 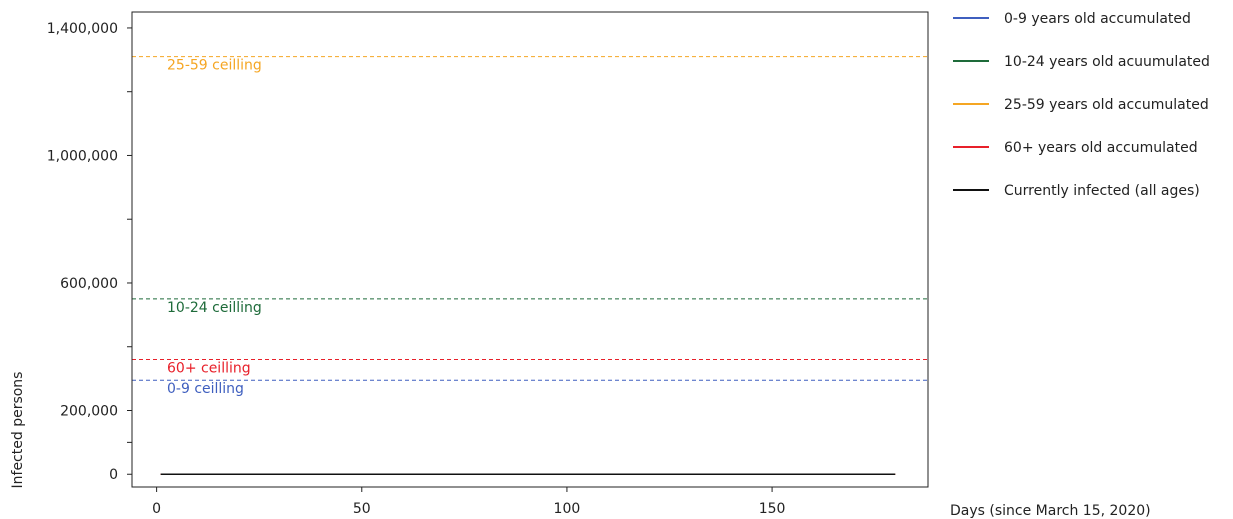 I want to click on legend-label-0: 0-9 years old accumulated, so click(x=1097, y=19).